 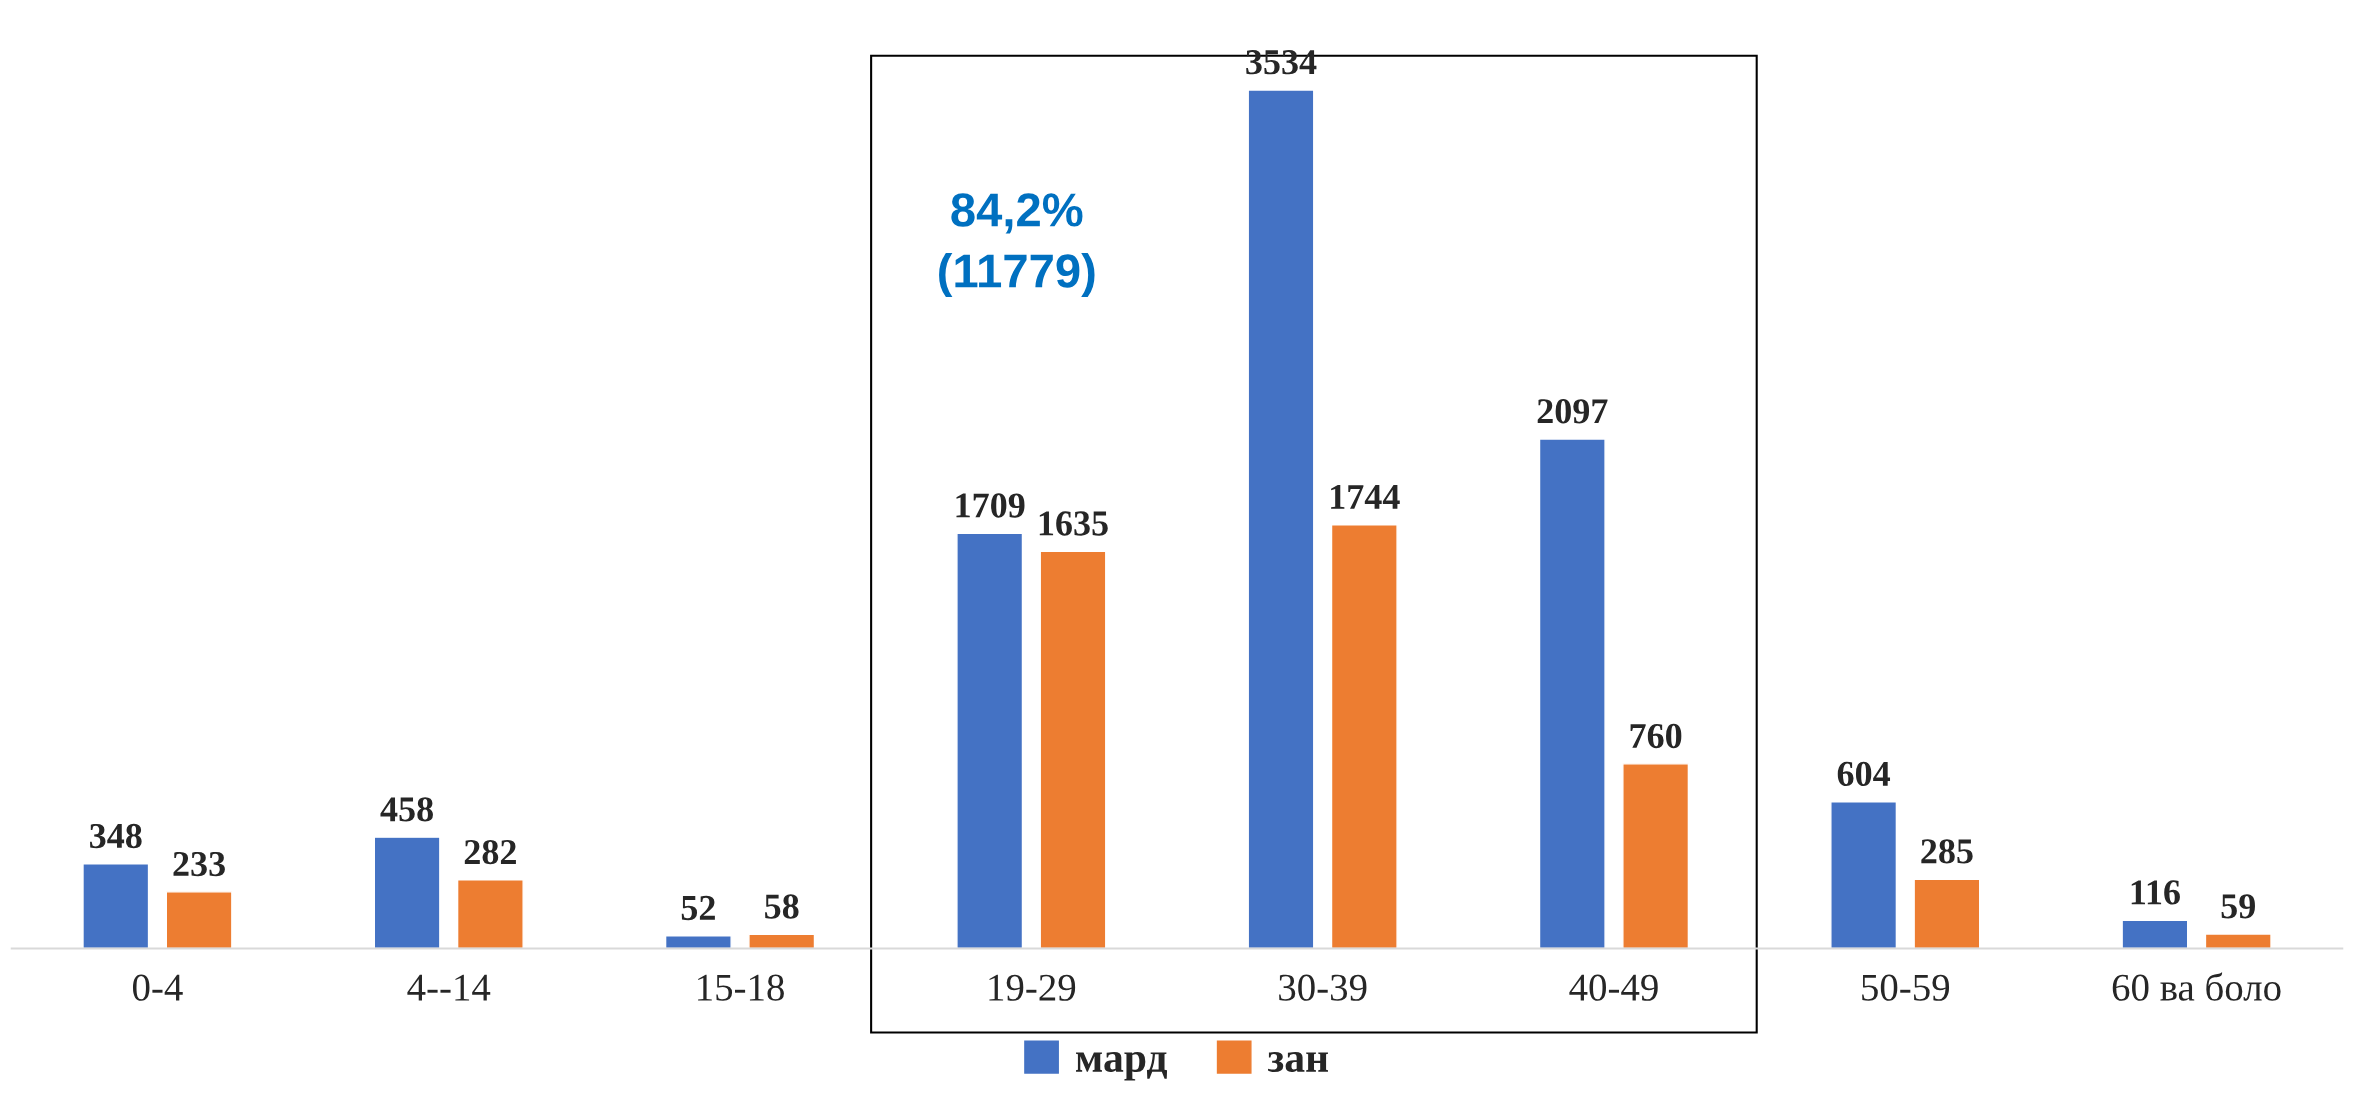 I want to click on x-tick-label: 4--14, so click(x=449, y=987).